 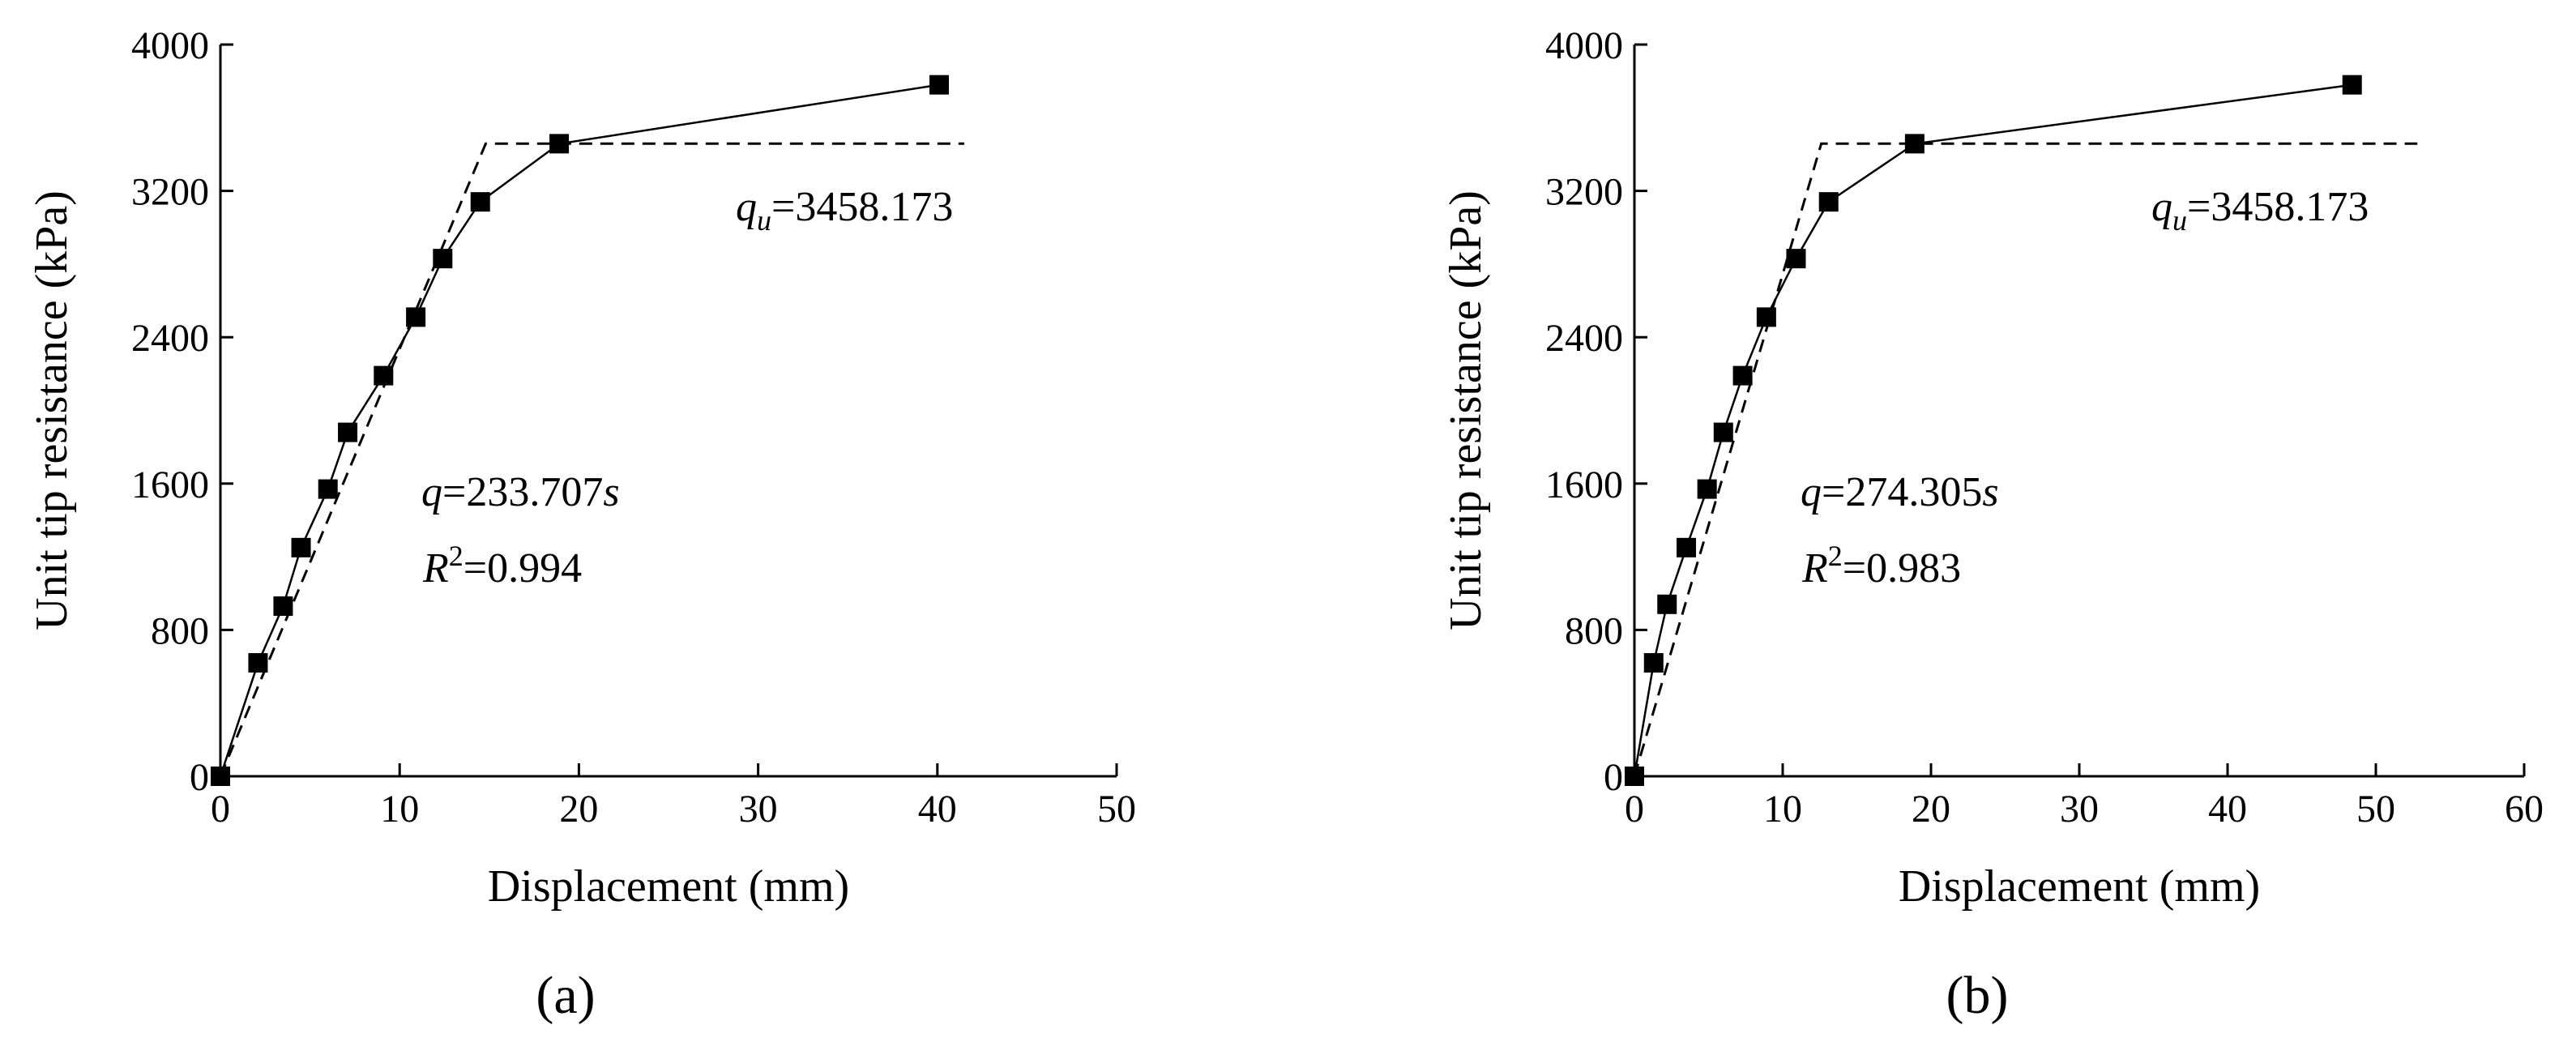 What do you see at coordinates (1902, 568) in the screenshot?
I see `r2-value: =0.983` at bounding box center [1902, 568].